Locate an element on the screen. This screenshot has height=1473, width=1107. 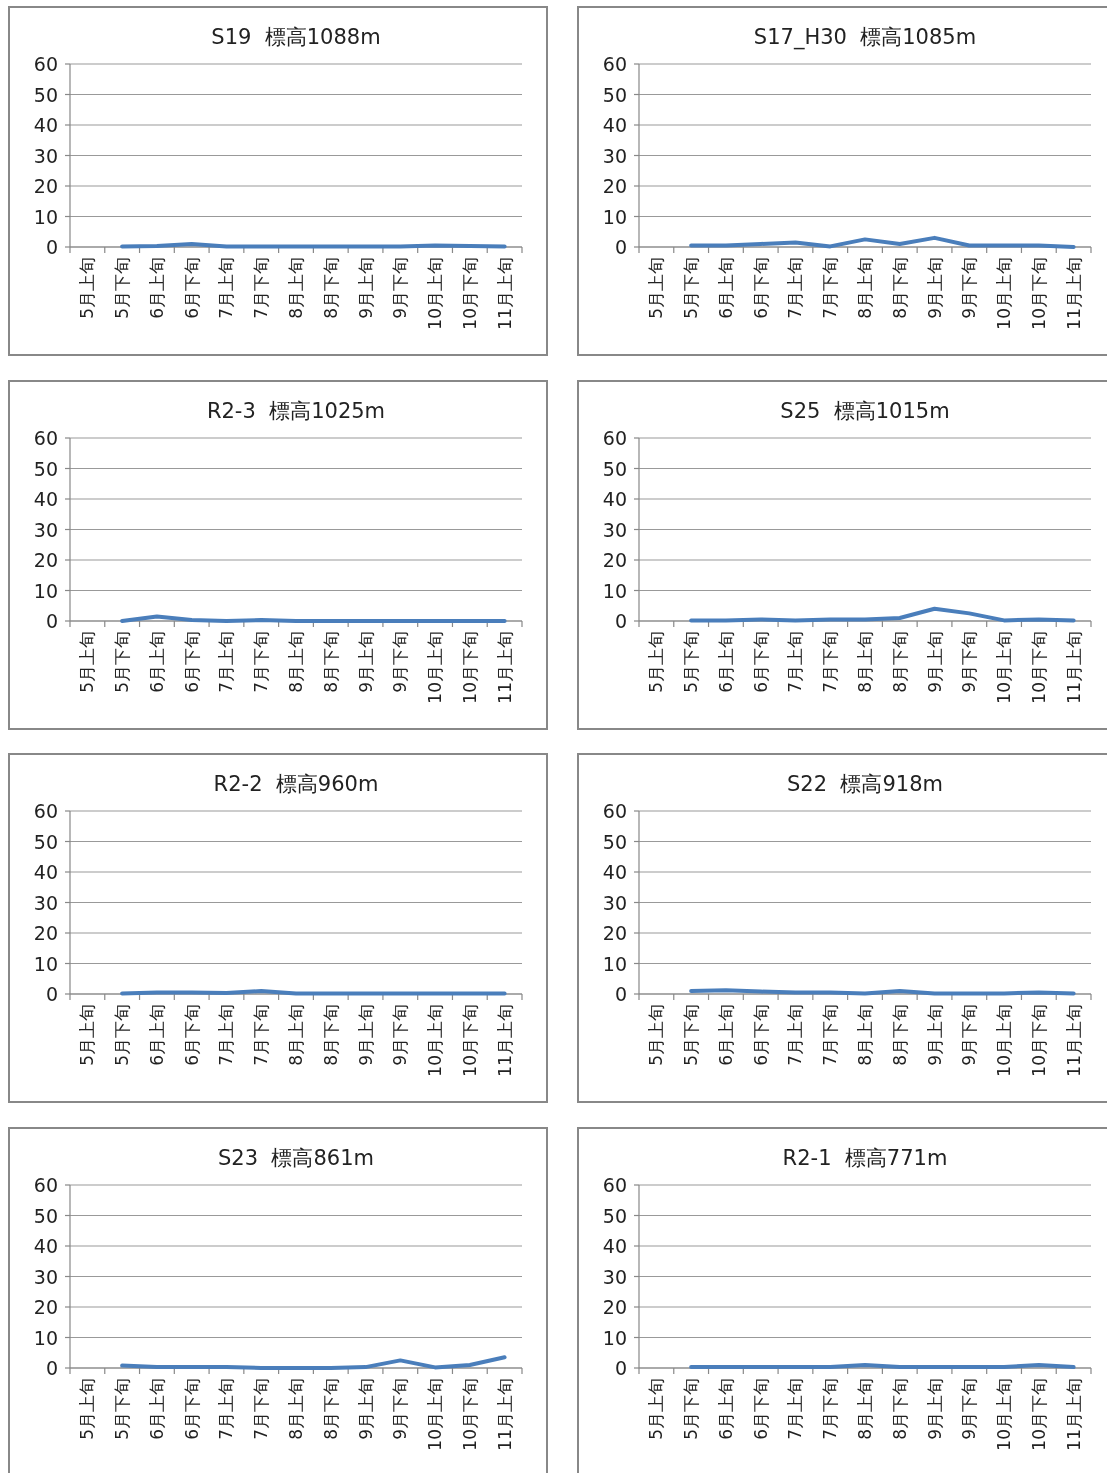
x-tick-label: 6月上旬 is located at coordinates (156, 1409).